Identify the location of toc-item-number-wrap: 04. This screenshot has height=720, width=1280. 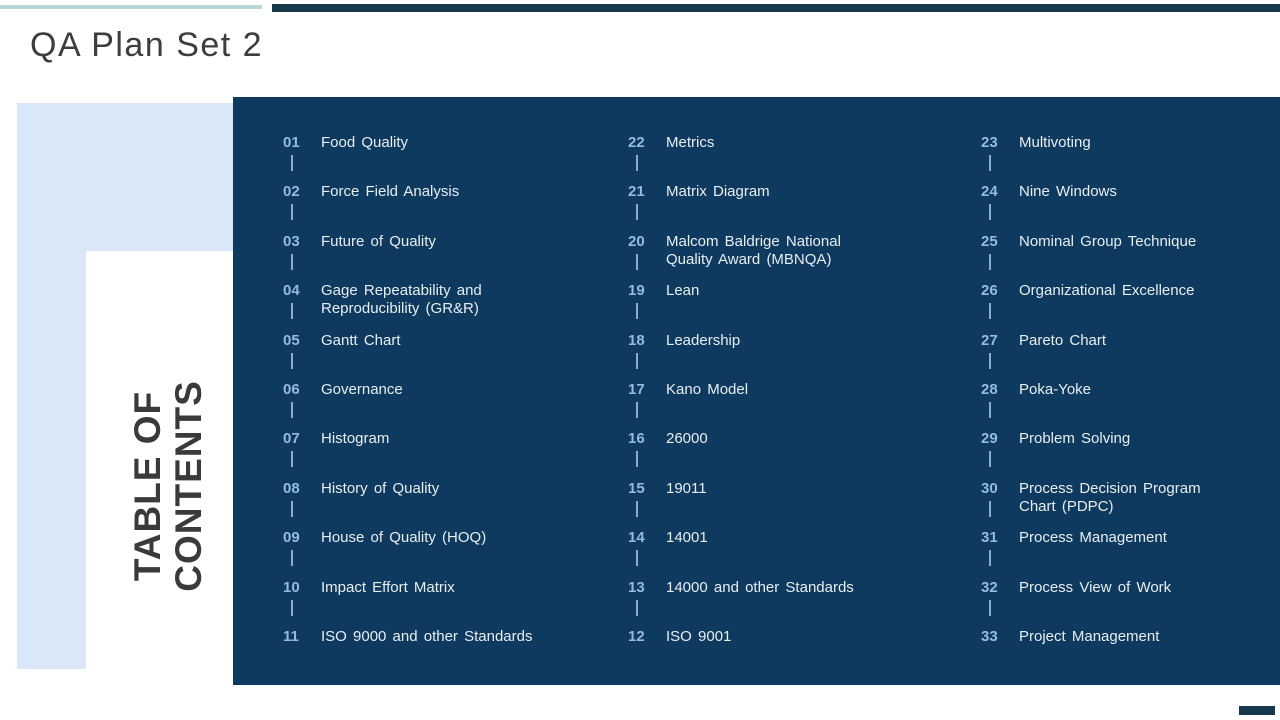
(302, 301).